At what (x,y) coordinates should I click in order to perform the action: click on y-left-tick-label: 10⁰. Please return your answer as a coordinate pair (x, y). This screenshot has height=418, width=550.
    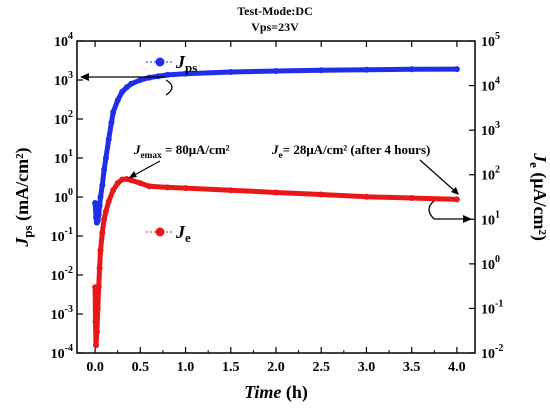
    Looking at the image, I should click on (63, 196).